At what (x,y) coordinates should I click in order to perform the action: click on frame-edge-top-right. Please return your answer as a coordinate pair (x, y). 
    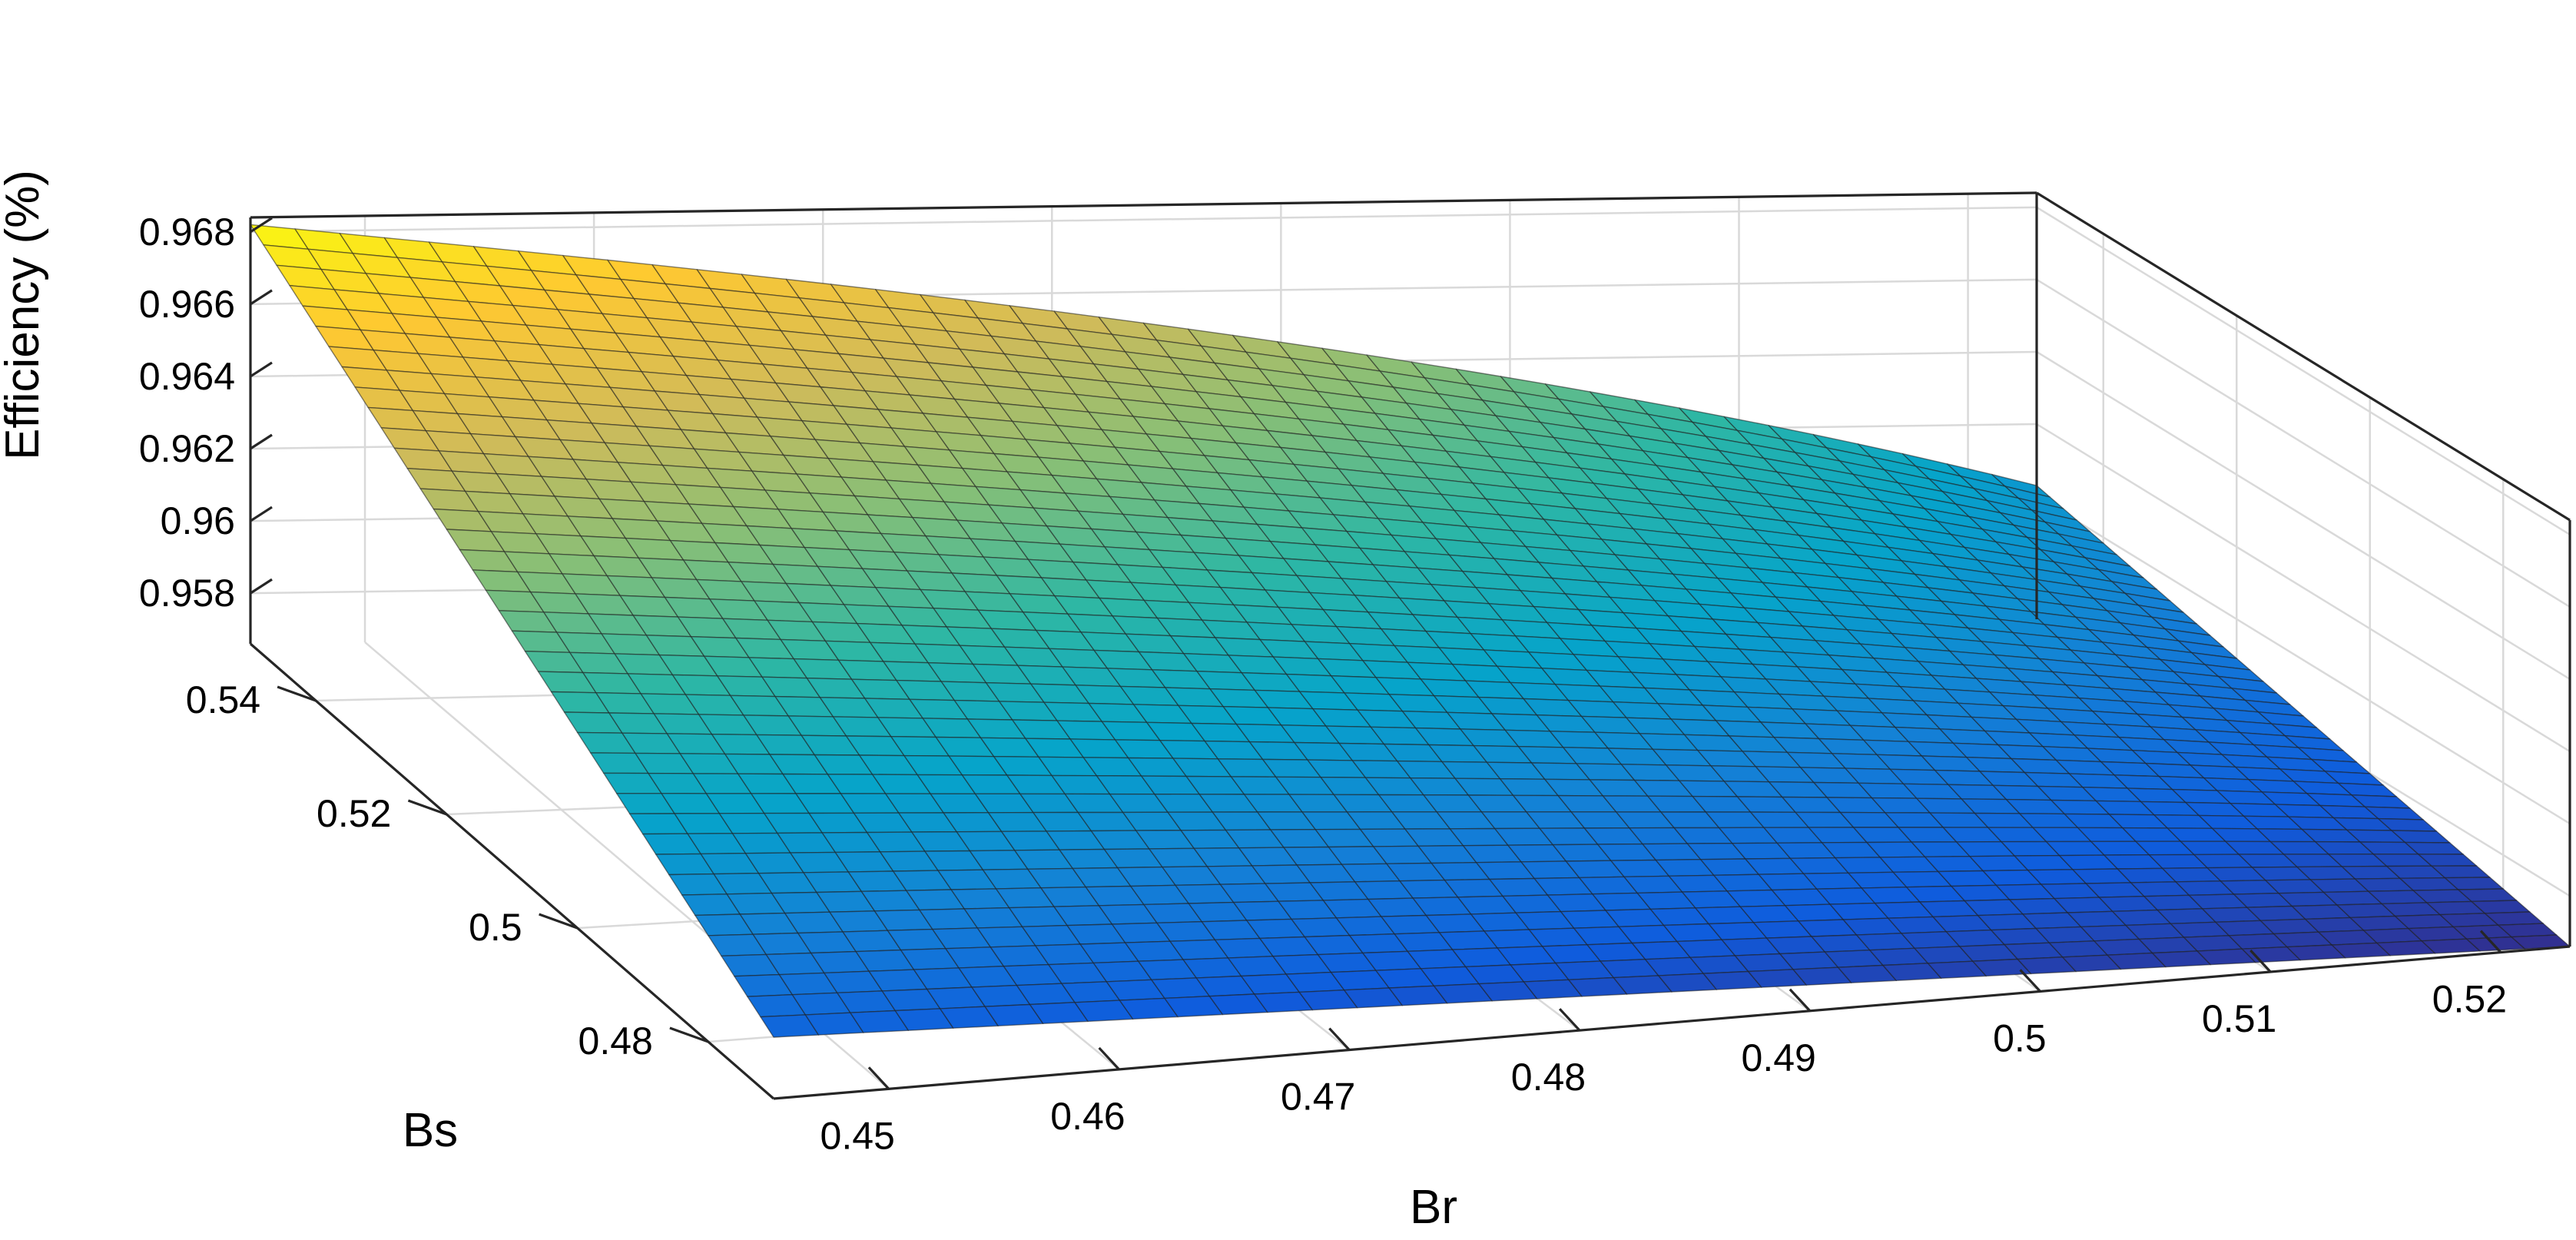
    Looking at the image, I should click on (2303, 356).